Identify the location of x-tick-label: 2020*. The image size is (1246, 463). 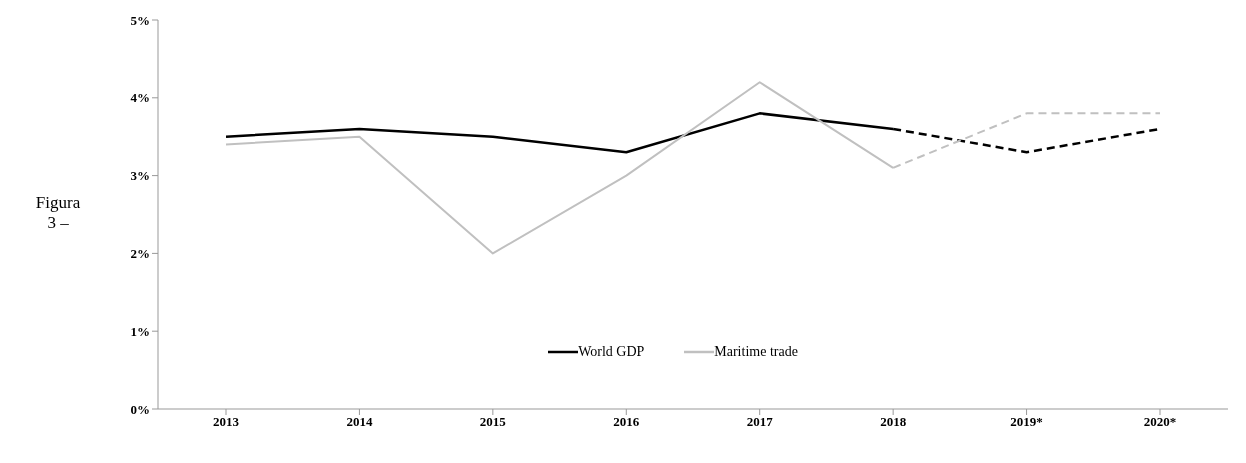
(1160, 422).